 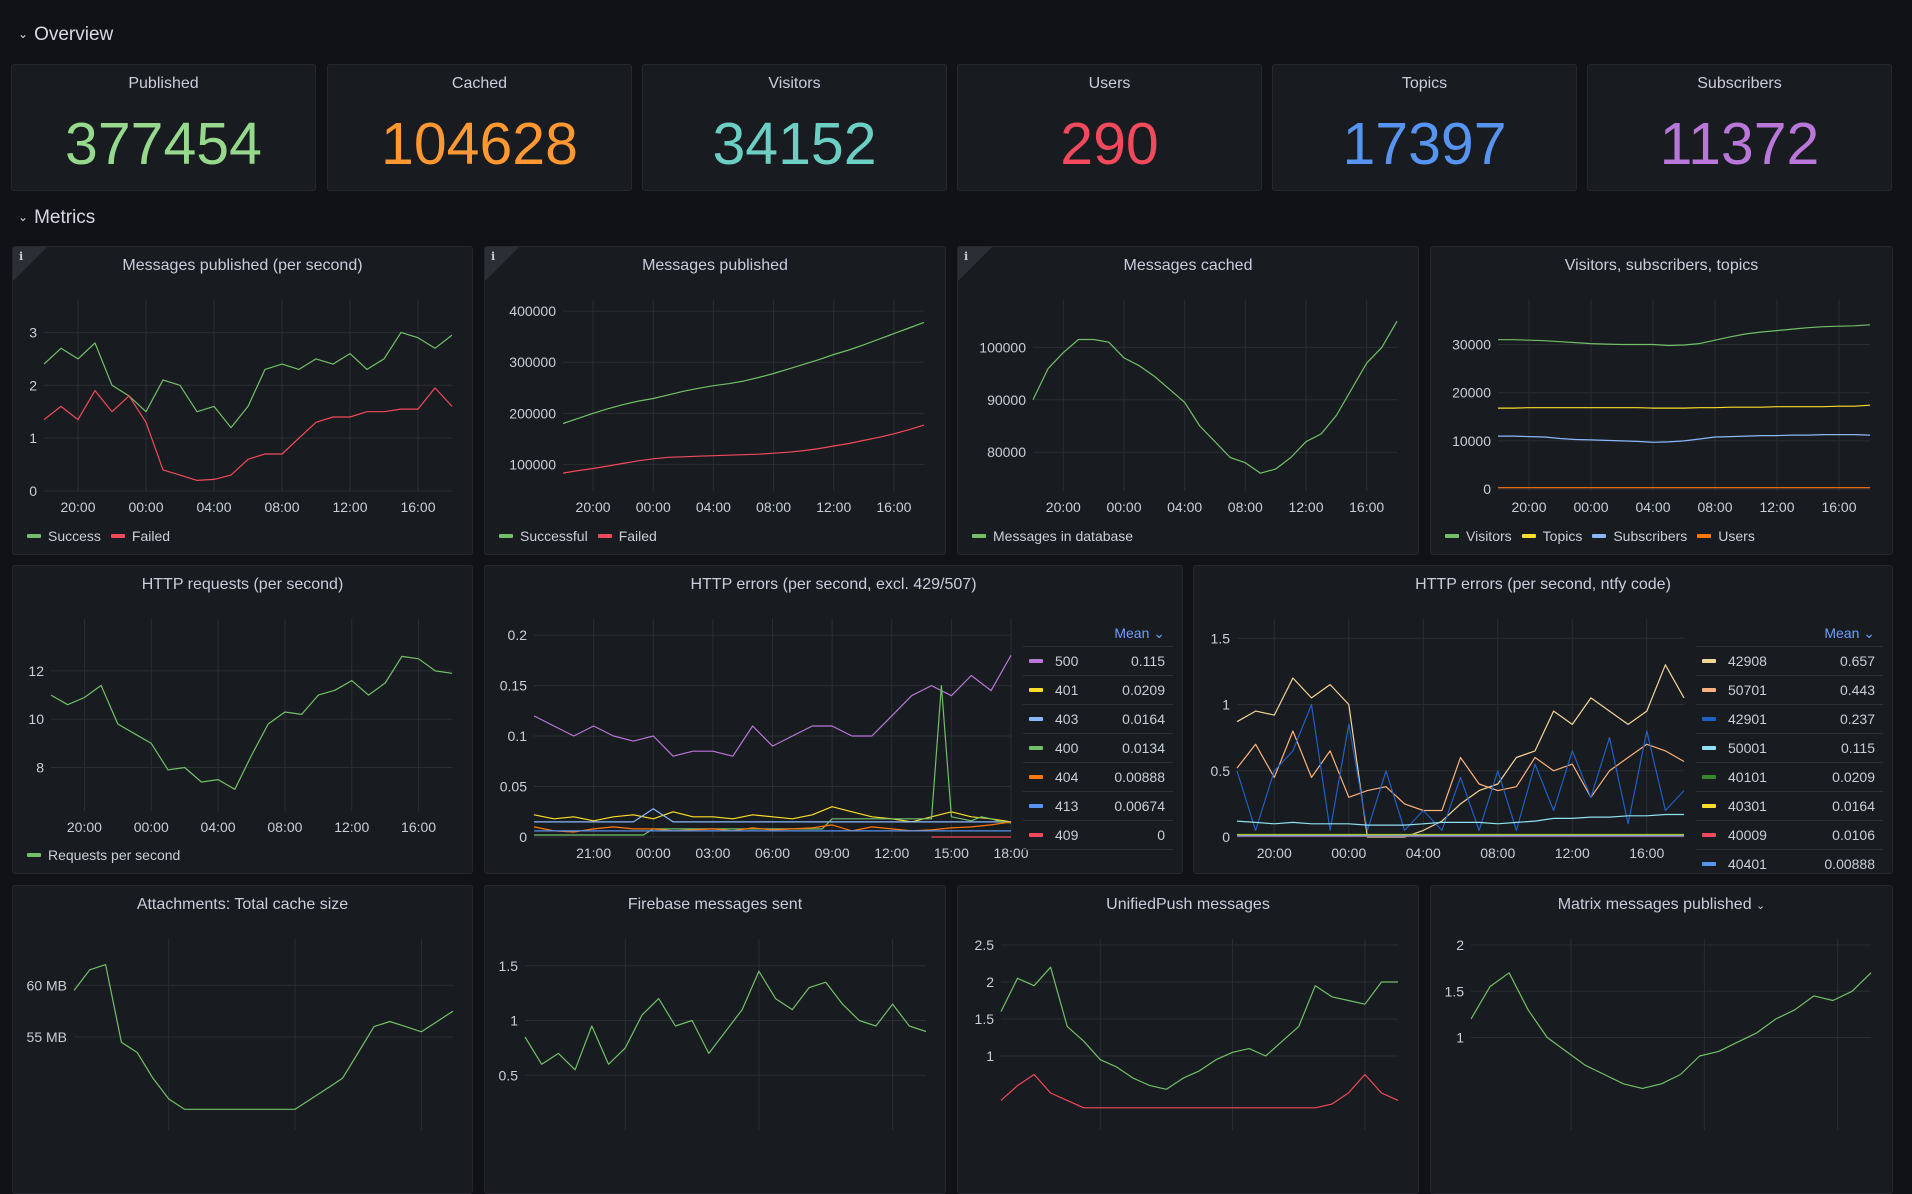 What do you see at coordinates (1661, 265) in the screenshot?
I see `panel-title: Visitors, subscribers, topics` at bounding box center [1661, 265].